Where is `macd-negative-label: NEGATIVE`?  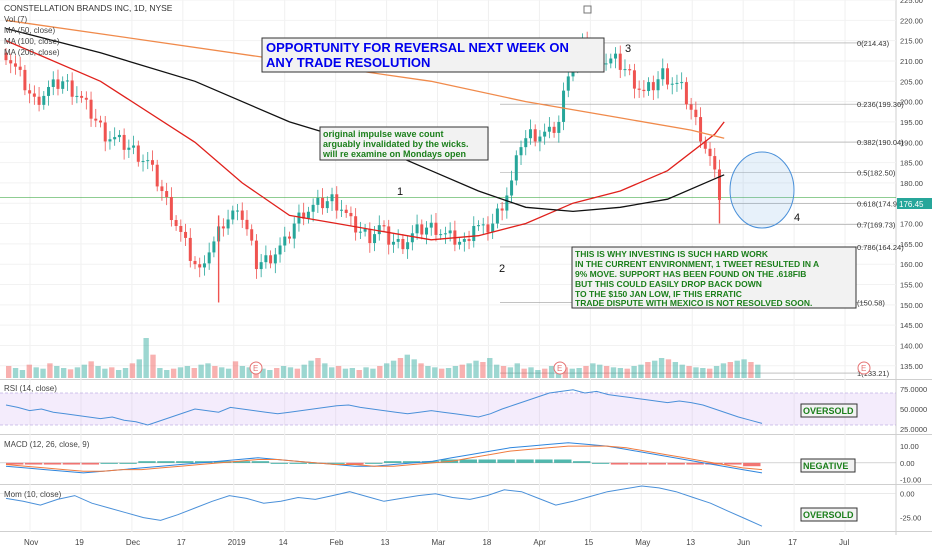 macd-negative-label: NEGATIVE is located at coordinates (825, 466).